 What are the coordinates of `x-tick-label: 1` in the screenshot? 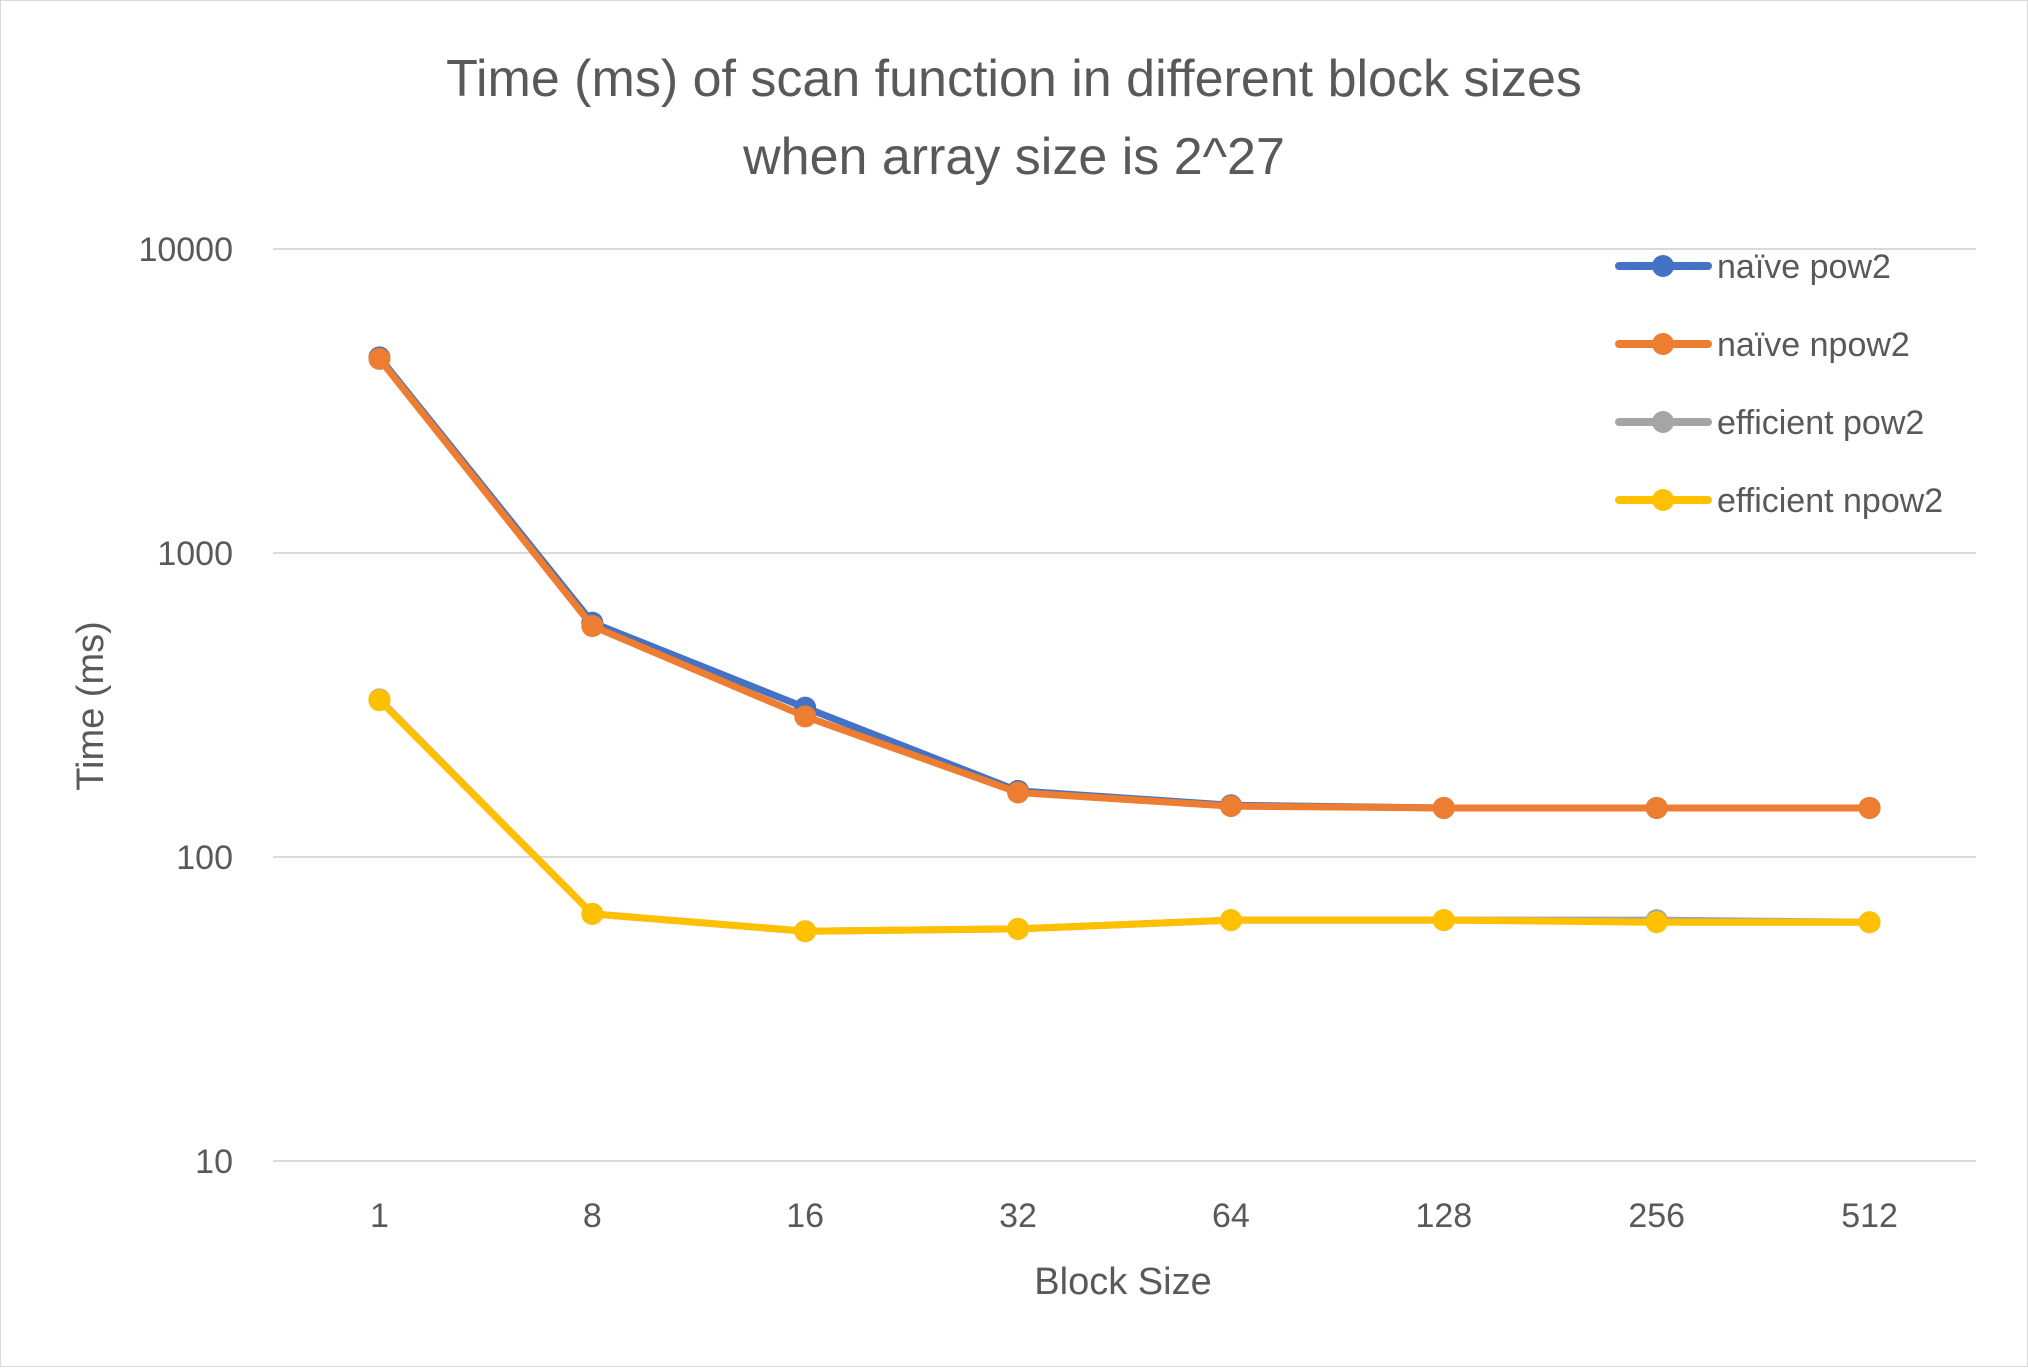 It's located at (379, 1216).